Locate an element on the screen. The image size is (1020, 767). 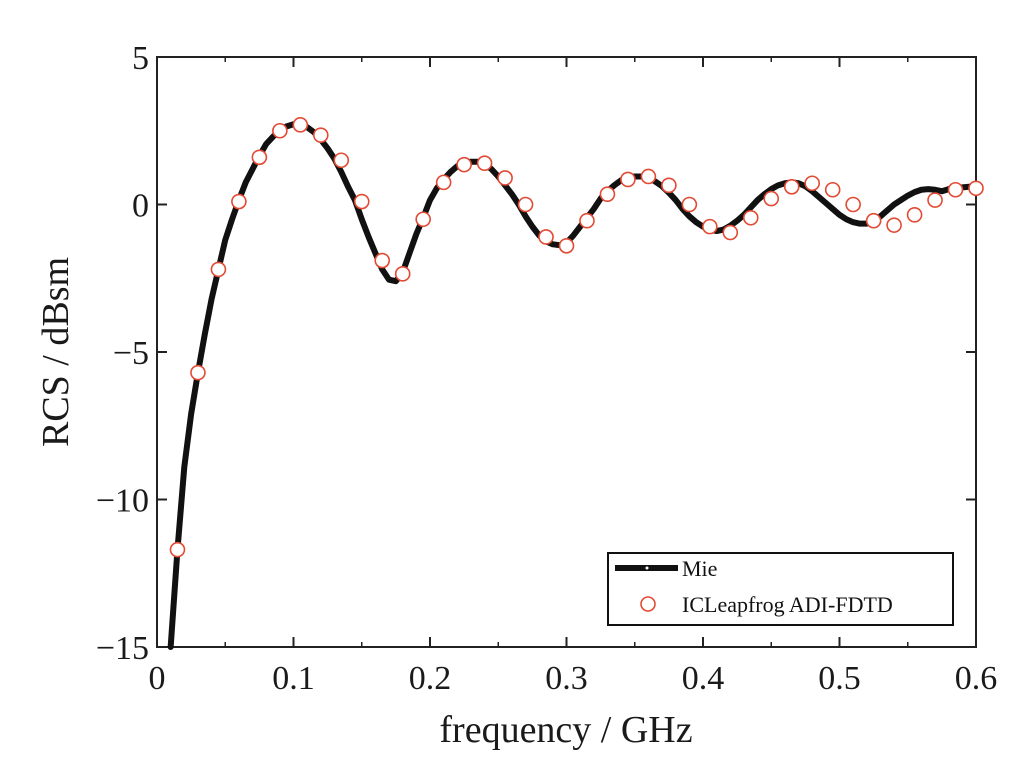
x-tick-label: 0.3 is located at coordinates (566, 678).